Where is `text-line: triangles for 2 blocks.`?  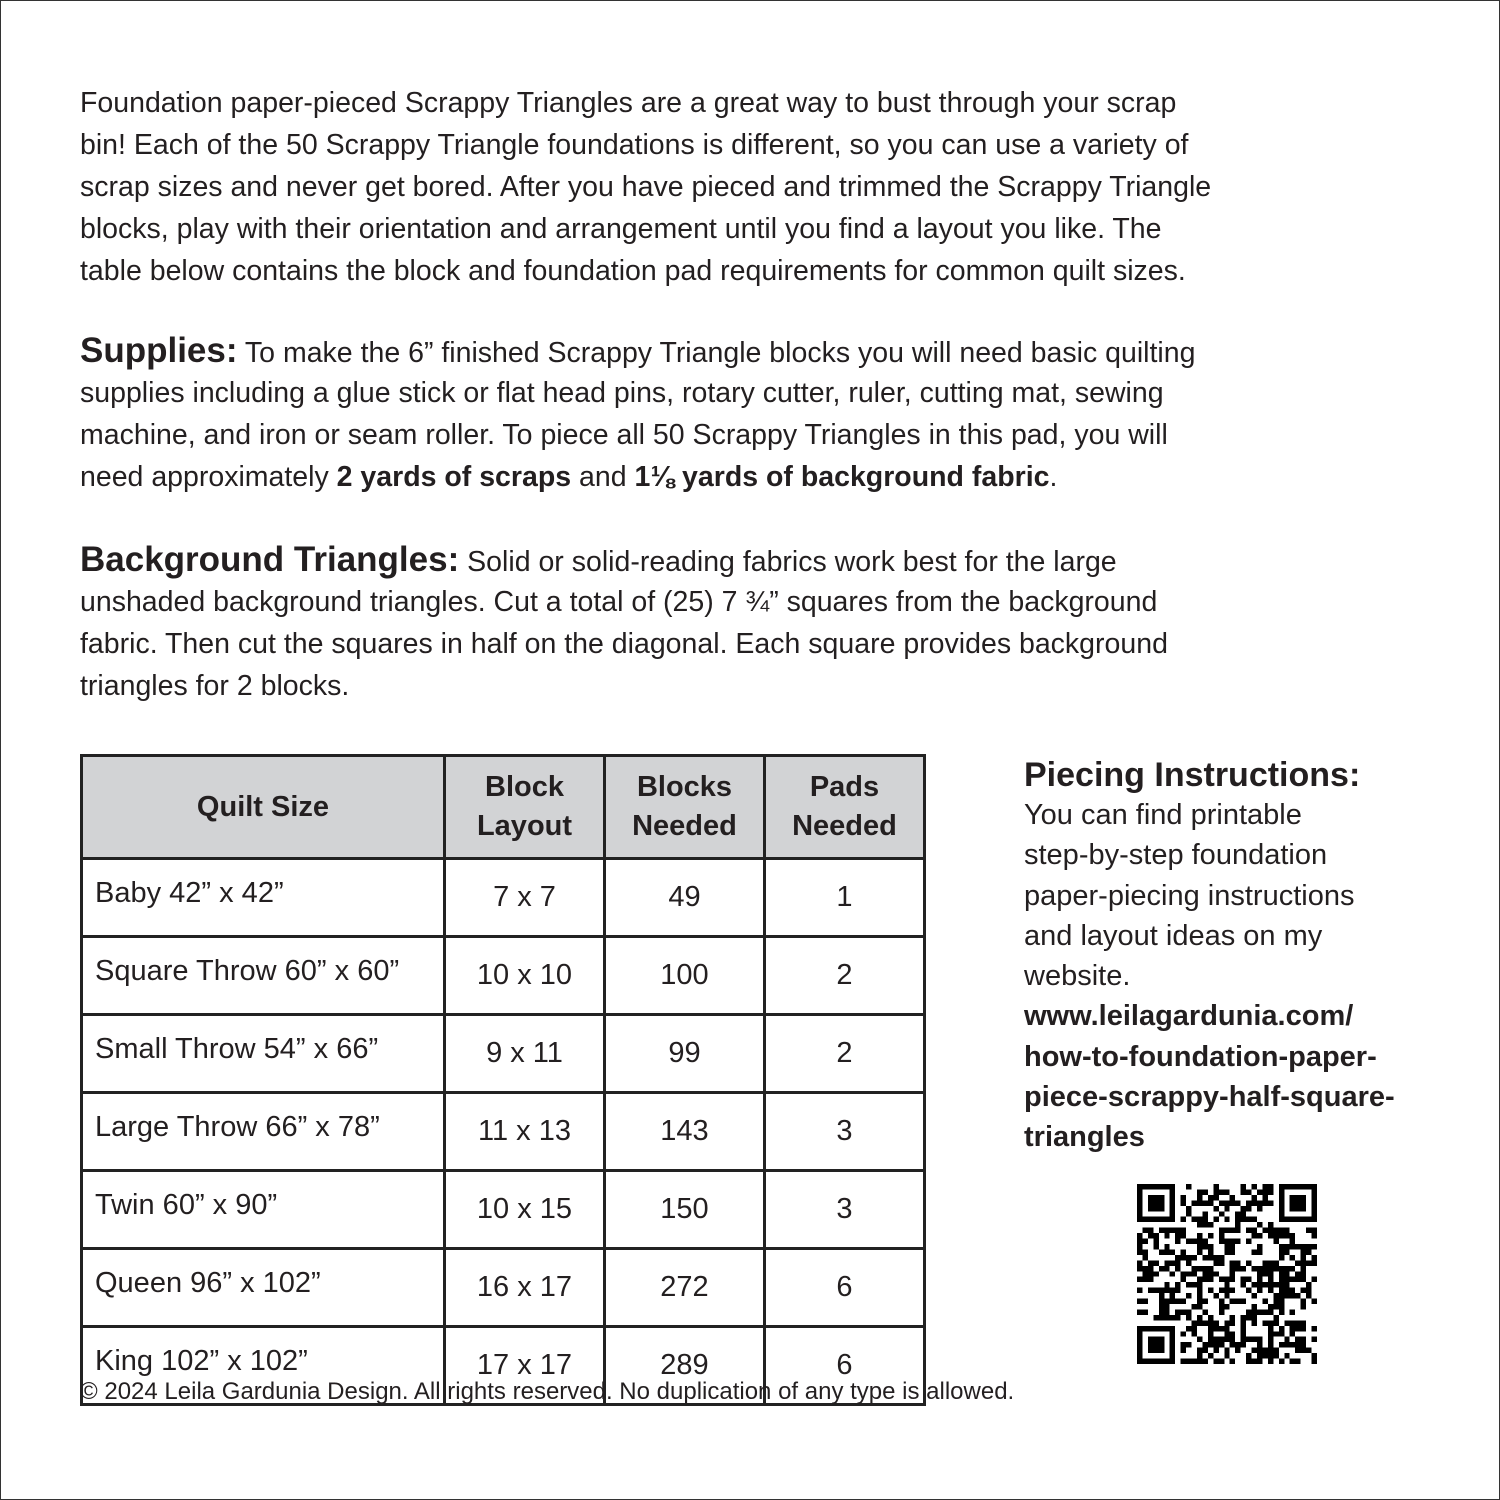
text-line: triangles for 2 blocks. is located at coordinates (215, 686).